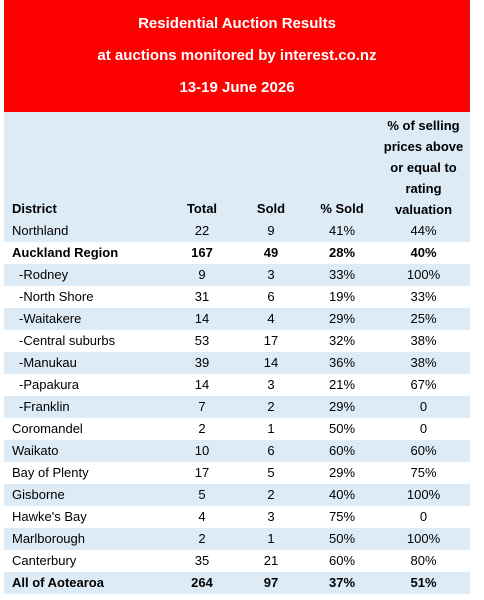 The height and width of the screenshot is (600, 484). I want to click on subtitle: at auctions monitored by interest.co.nz, so click(237, 55).